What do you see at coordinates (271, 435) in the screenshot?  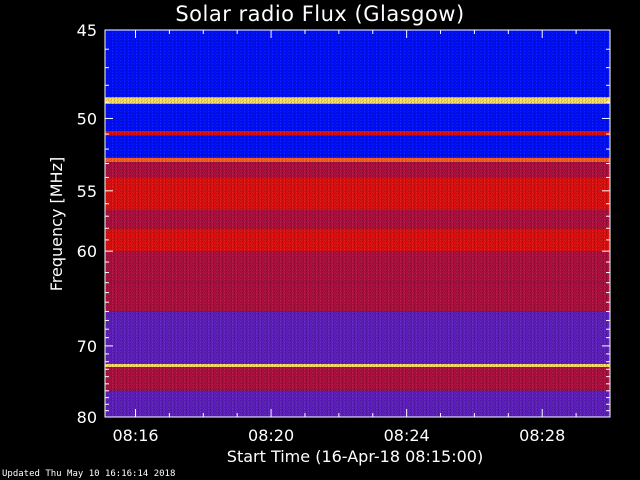 I see `x-tick-label: 08:20` at bounding box center [271, 435].